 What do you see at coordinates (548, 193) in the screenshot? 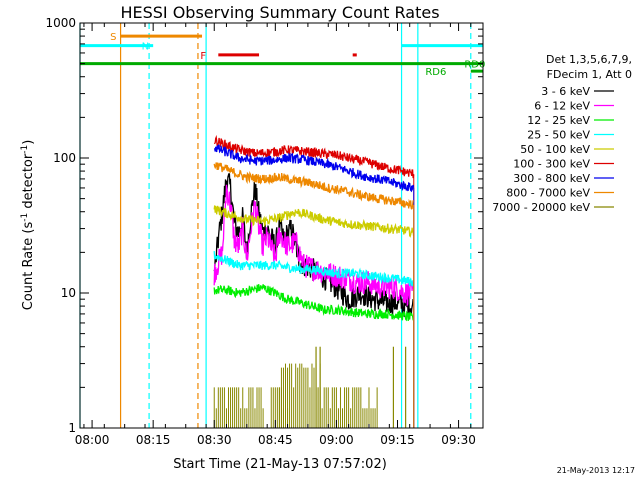
I see `legend-entry-label: 800 - 7000 keV` at bounding box center [548, 193].